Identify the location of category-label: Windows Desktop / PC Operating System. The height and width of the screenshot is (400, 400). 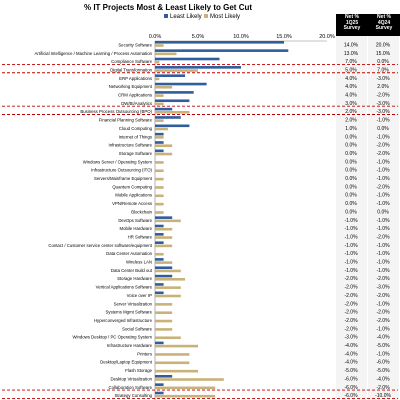
(112, 337).